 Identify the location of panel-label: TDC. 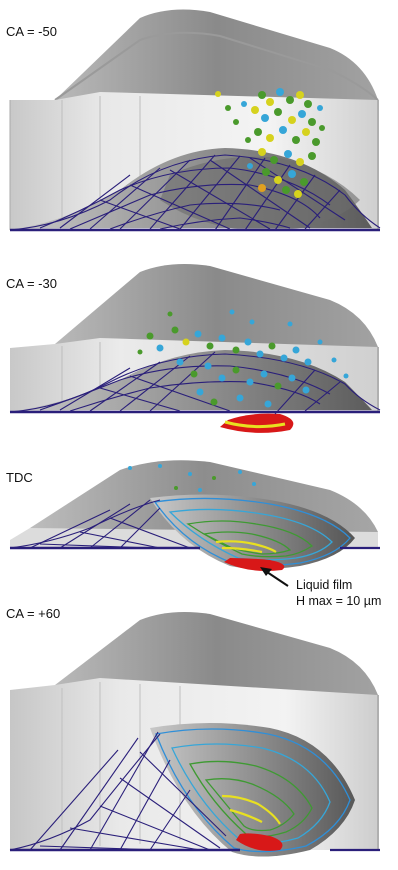
(19, 477).